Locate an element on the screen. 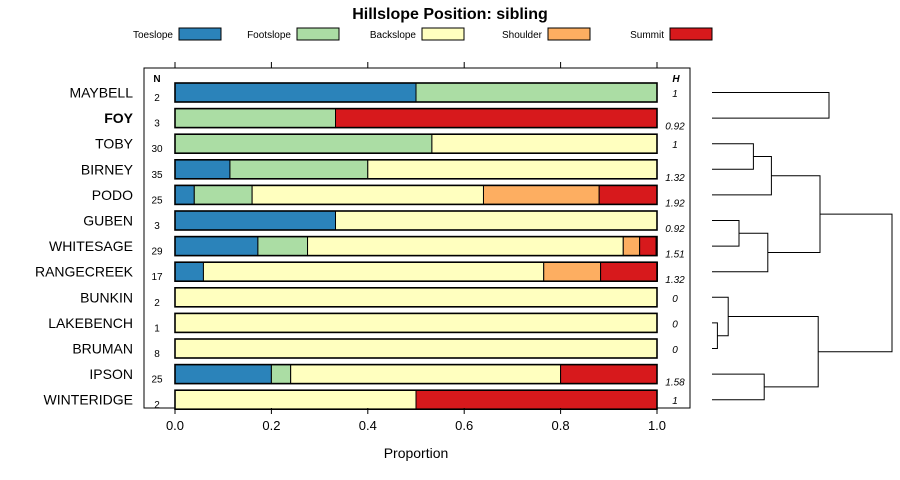 Image resolution: width=900 pixels, height=480 pixels. bar-segment-birney-toeslope is located at coordinates (202, 169).